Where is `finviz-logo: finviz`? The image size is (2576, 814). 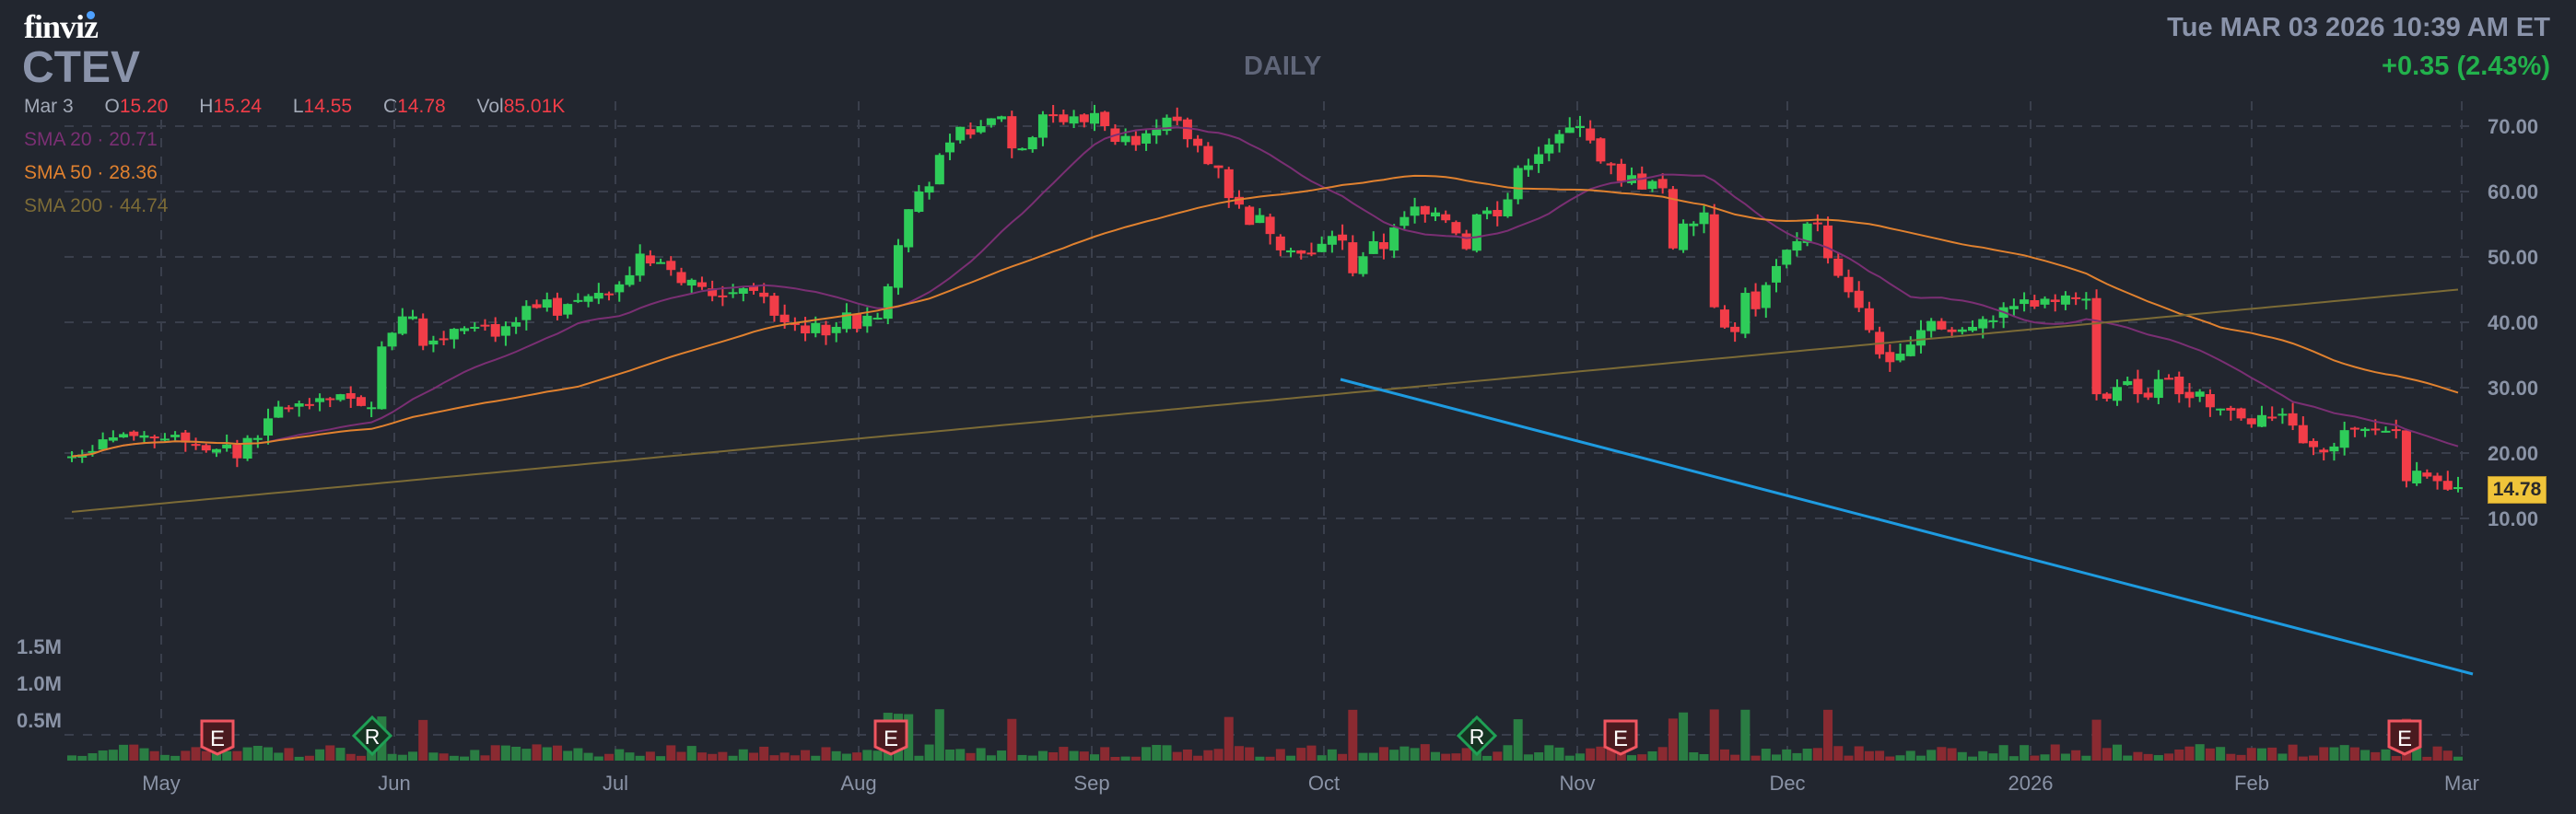 finviz-logo: finviz is located at coordinates (61, 26).